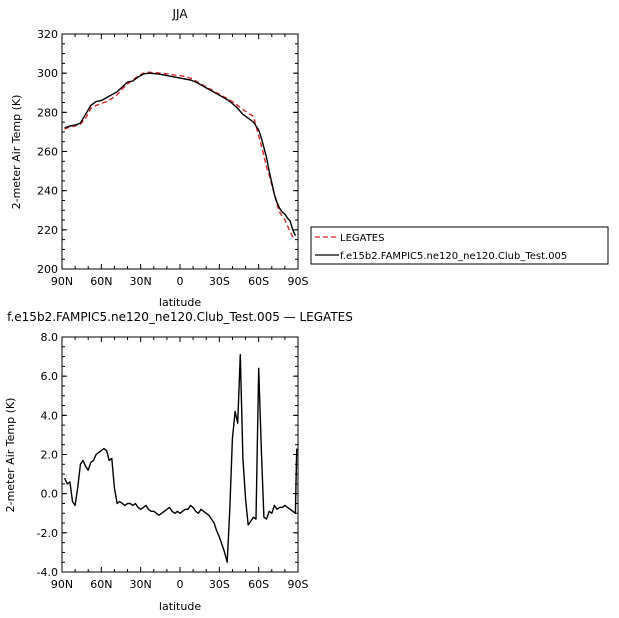 Image resolution: width=619 pixels, height=618 pixels. What do you see at coordinates (50, 455) in the screenshot?
I see `bottom-y-tick-label: 2.0` at bounding box center [50, 455].